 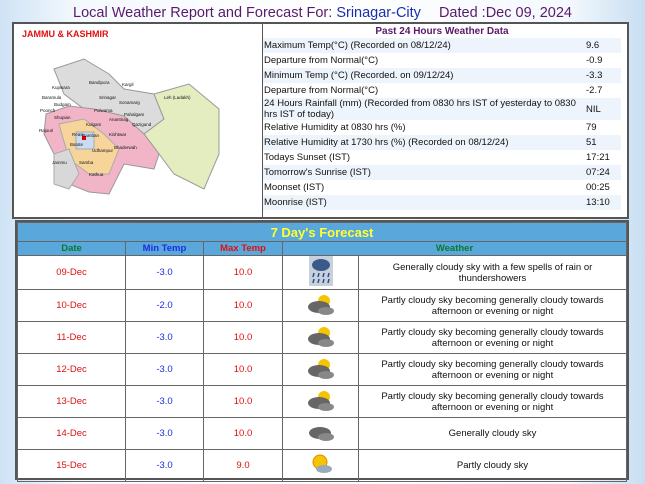 I want to click on col-weather: Weather, so click(x=454, y=248).